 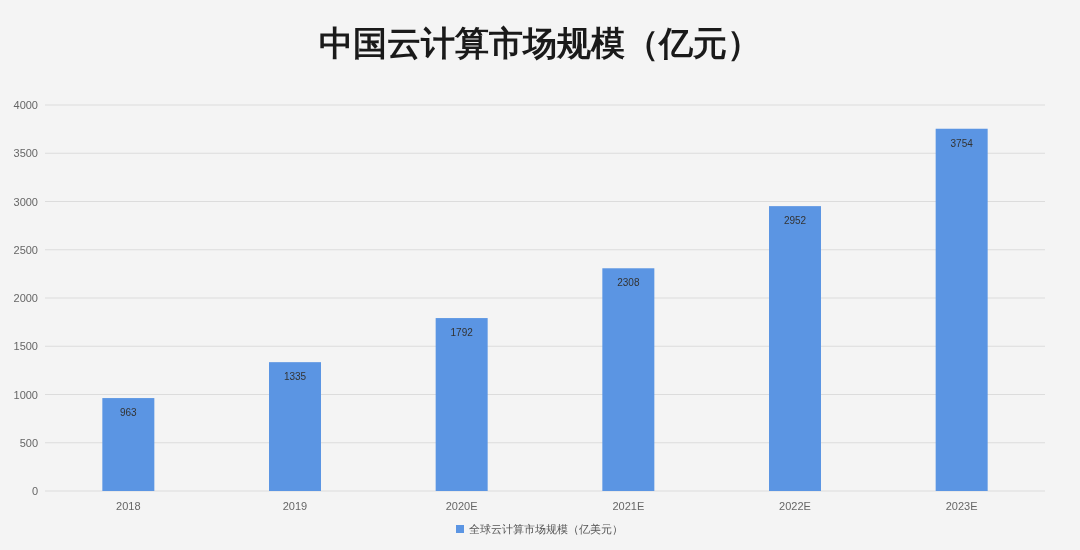 What do you see at coordinates (462, 333) in the screenshot?
I see `data-label: 1792` at bounding box center [462, 333].